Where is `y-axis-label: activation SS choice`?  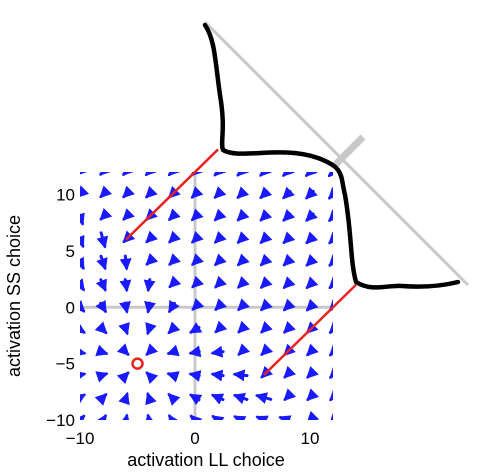 y-axis-label: activation SS choice is located at coordinates (14, 296).